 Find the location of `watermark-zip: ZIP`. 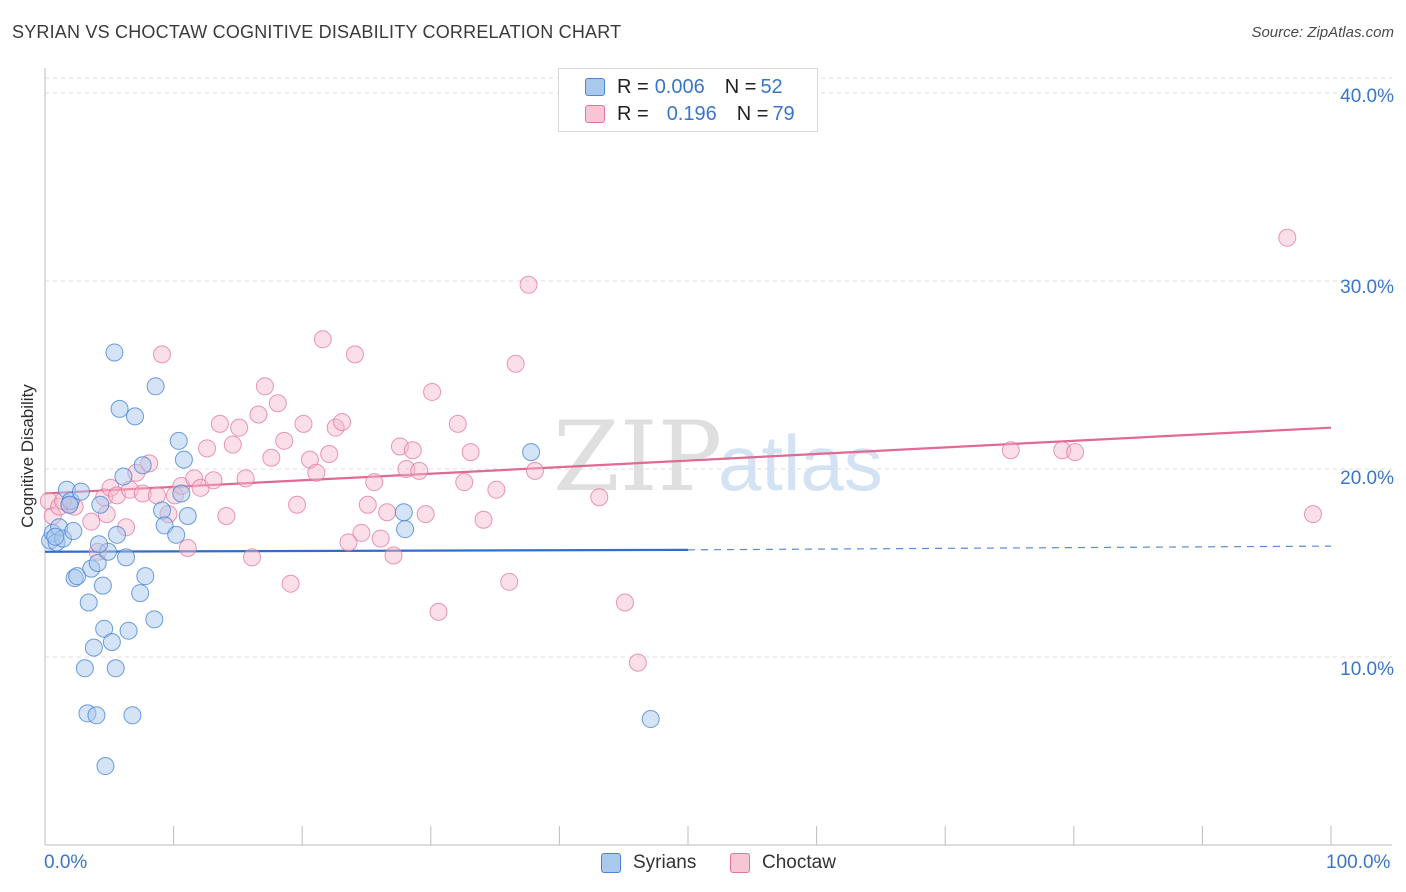

watermark-zip: ZIP is located at coordinates (637, 457).